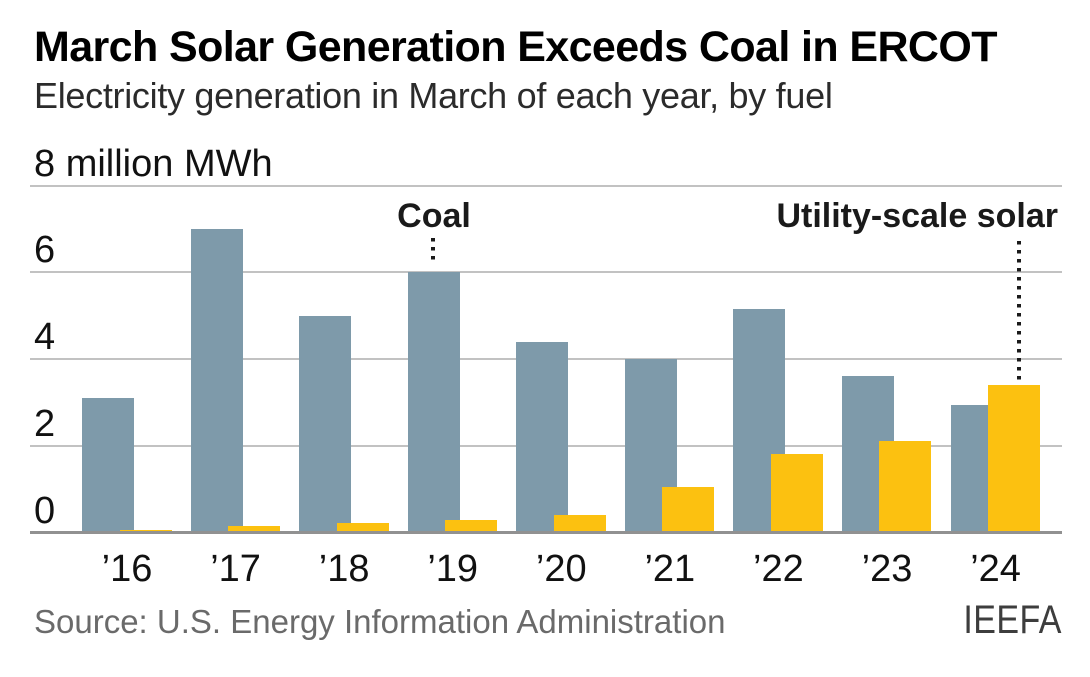 The height and width of the screenshot is (677, 1090). I want to click on x-tick-label-22: ’22, so click(778, 569).